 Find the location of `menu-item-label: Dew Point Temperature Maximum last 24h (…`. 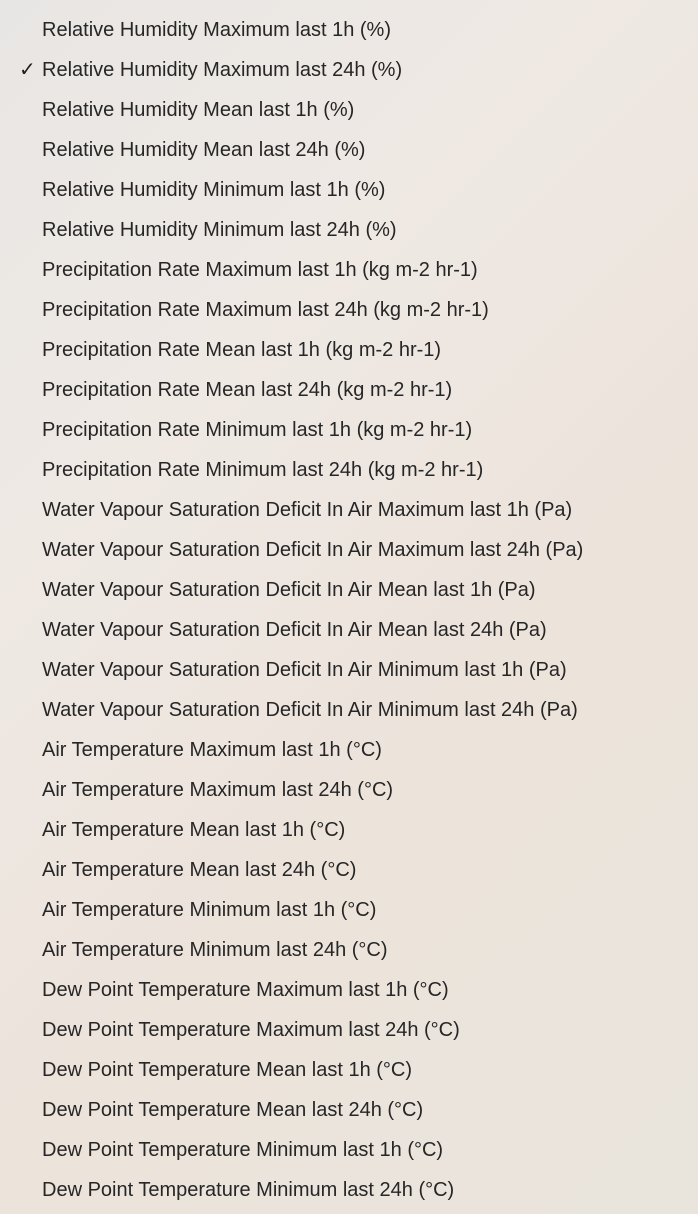

menu-item-label: Dew Point Temperature Maximum last 24h (… is located at coordinates (251, 1030).